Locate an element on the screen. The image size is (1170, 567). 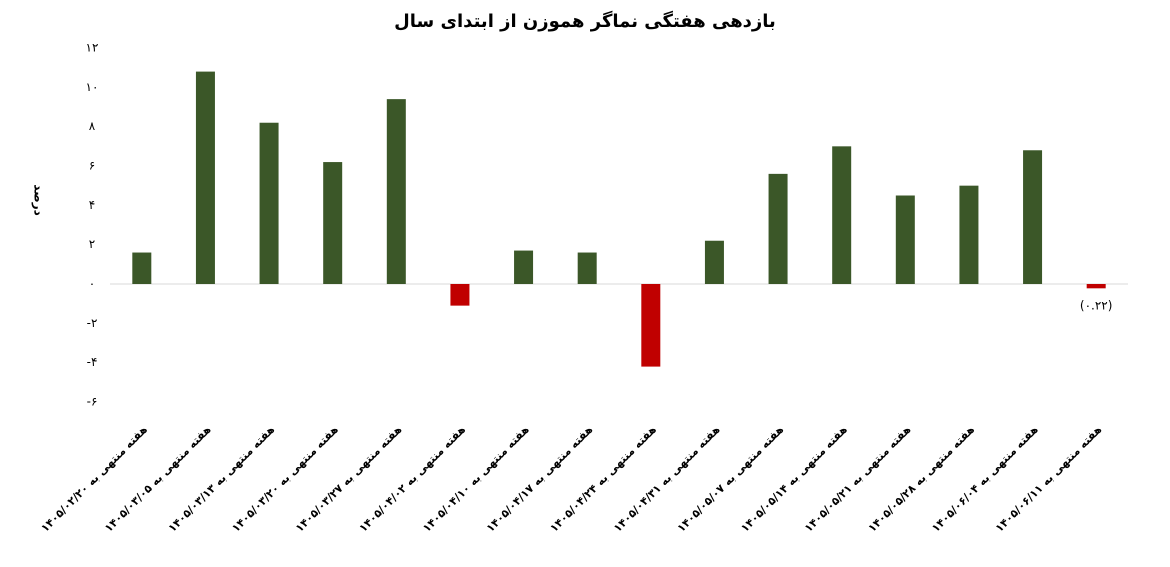
chart-title: بازدهی هفتگی نماگر هموزن از ابتدای سال is located at coordinates (585, 21).